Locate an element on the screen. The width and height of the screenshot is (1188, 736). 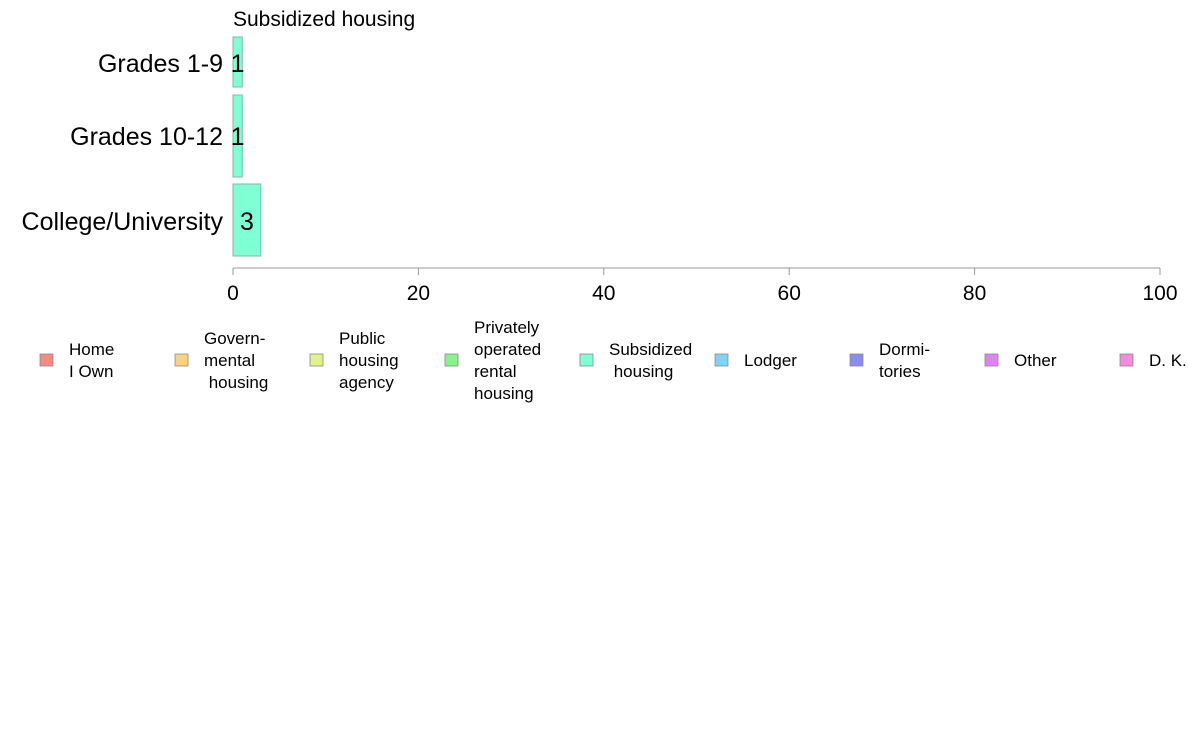
legend-item-7: Other is located at coordinates (1020, 360).